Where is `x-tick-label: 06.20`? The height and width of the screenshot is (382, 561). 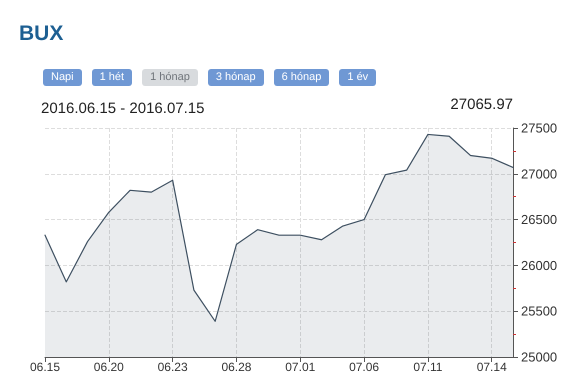 x-tick-label: 06.20 is located at coordinates (109, 367).